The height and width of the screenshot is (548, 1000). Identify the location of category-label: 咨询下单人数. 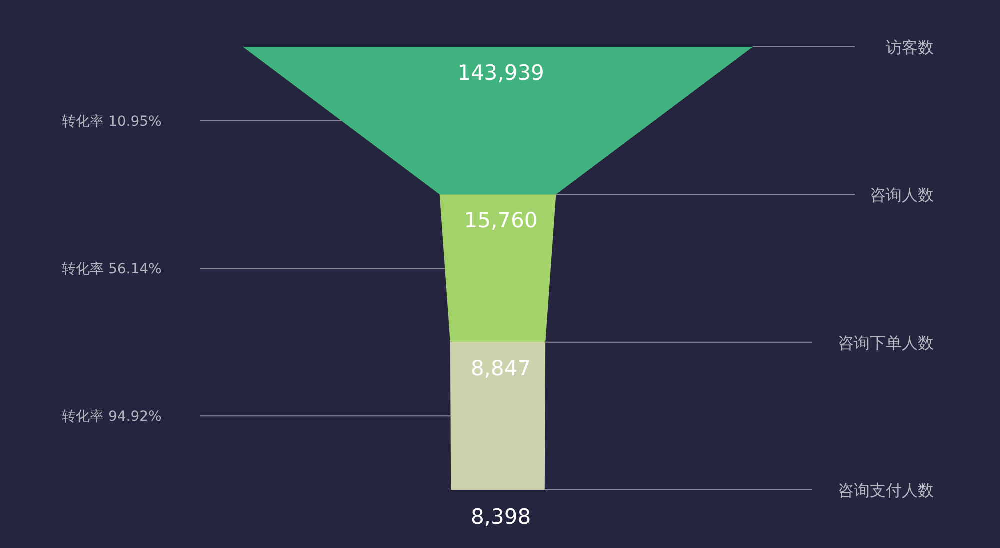
(886, 342).